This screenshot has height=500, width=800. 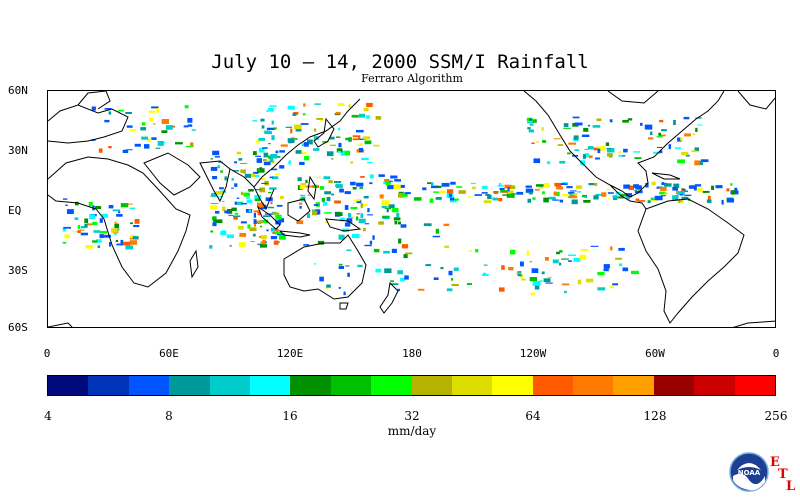 I want to click on lon-label-60e: 60E, so click(x=169, y=353).